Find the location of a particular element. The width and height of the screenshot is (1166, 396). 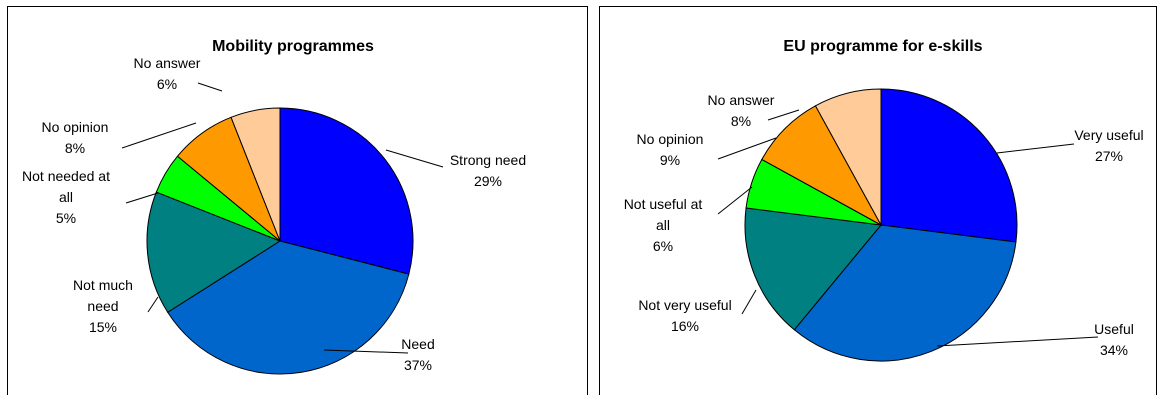

slice-label: Not very useful 16% is located at coordinates (684, 315).